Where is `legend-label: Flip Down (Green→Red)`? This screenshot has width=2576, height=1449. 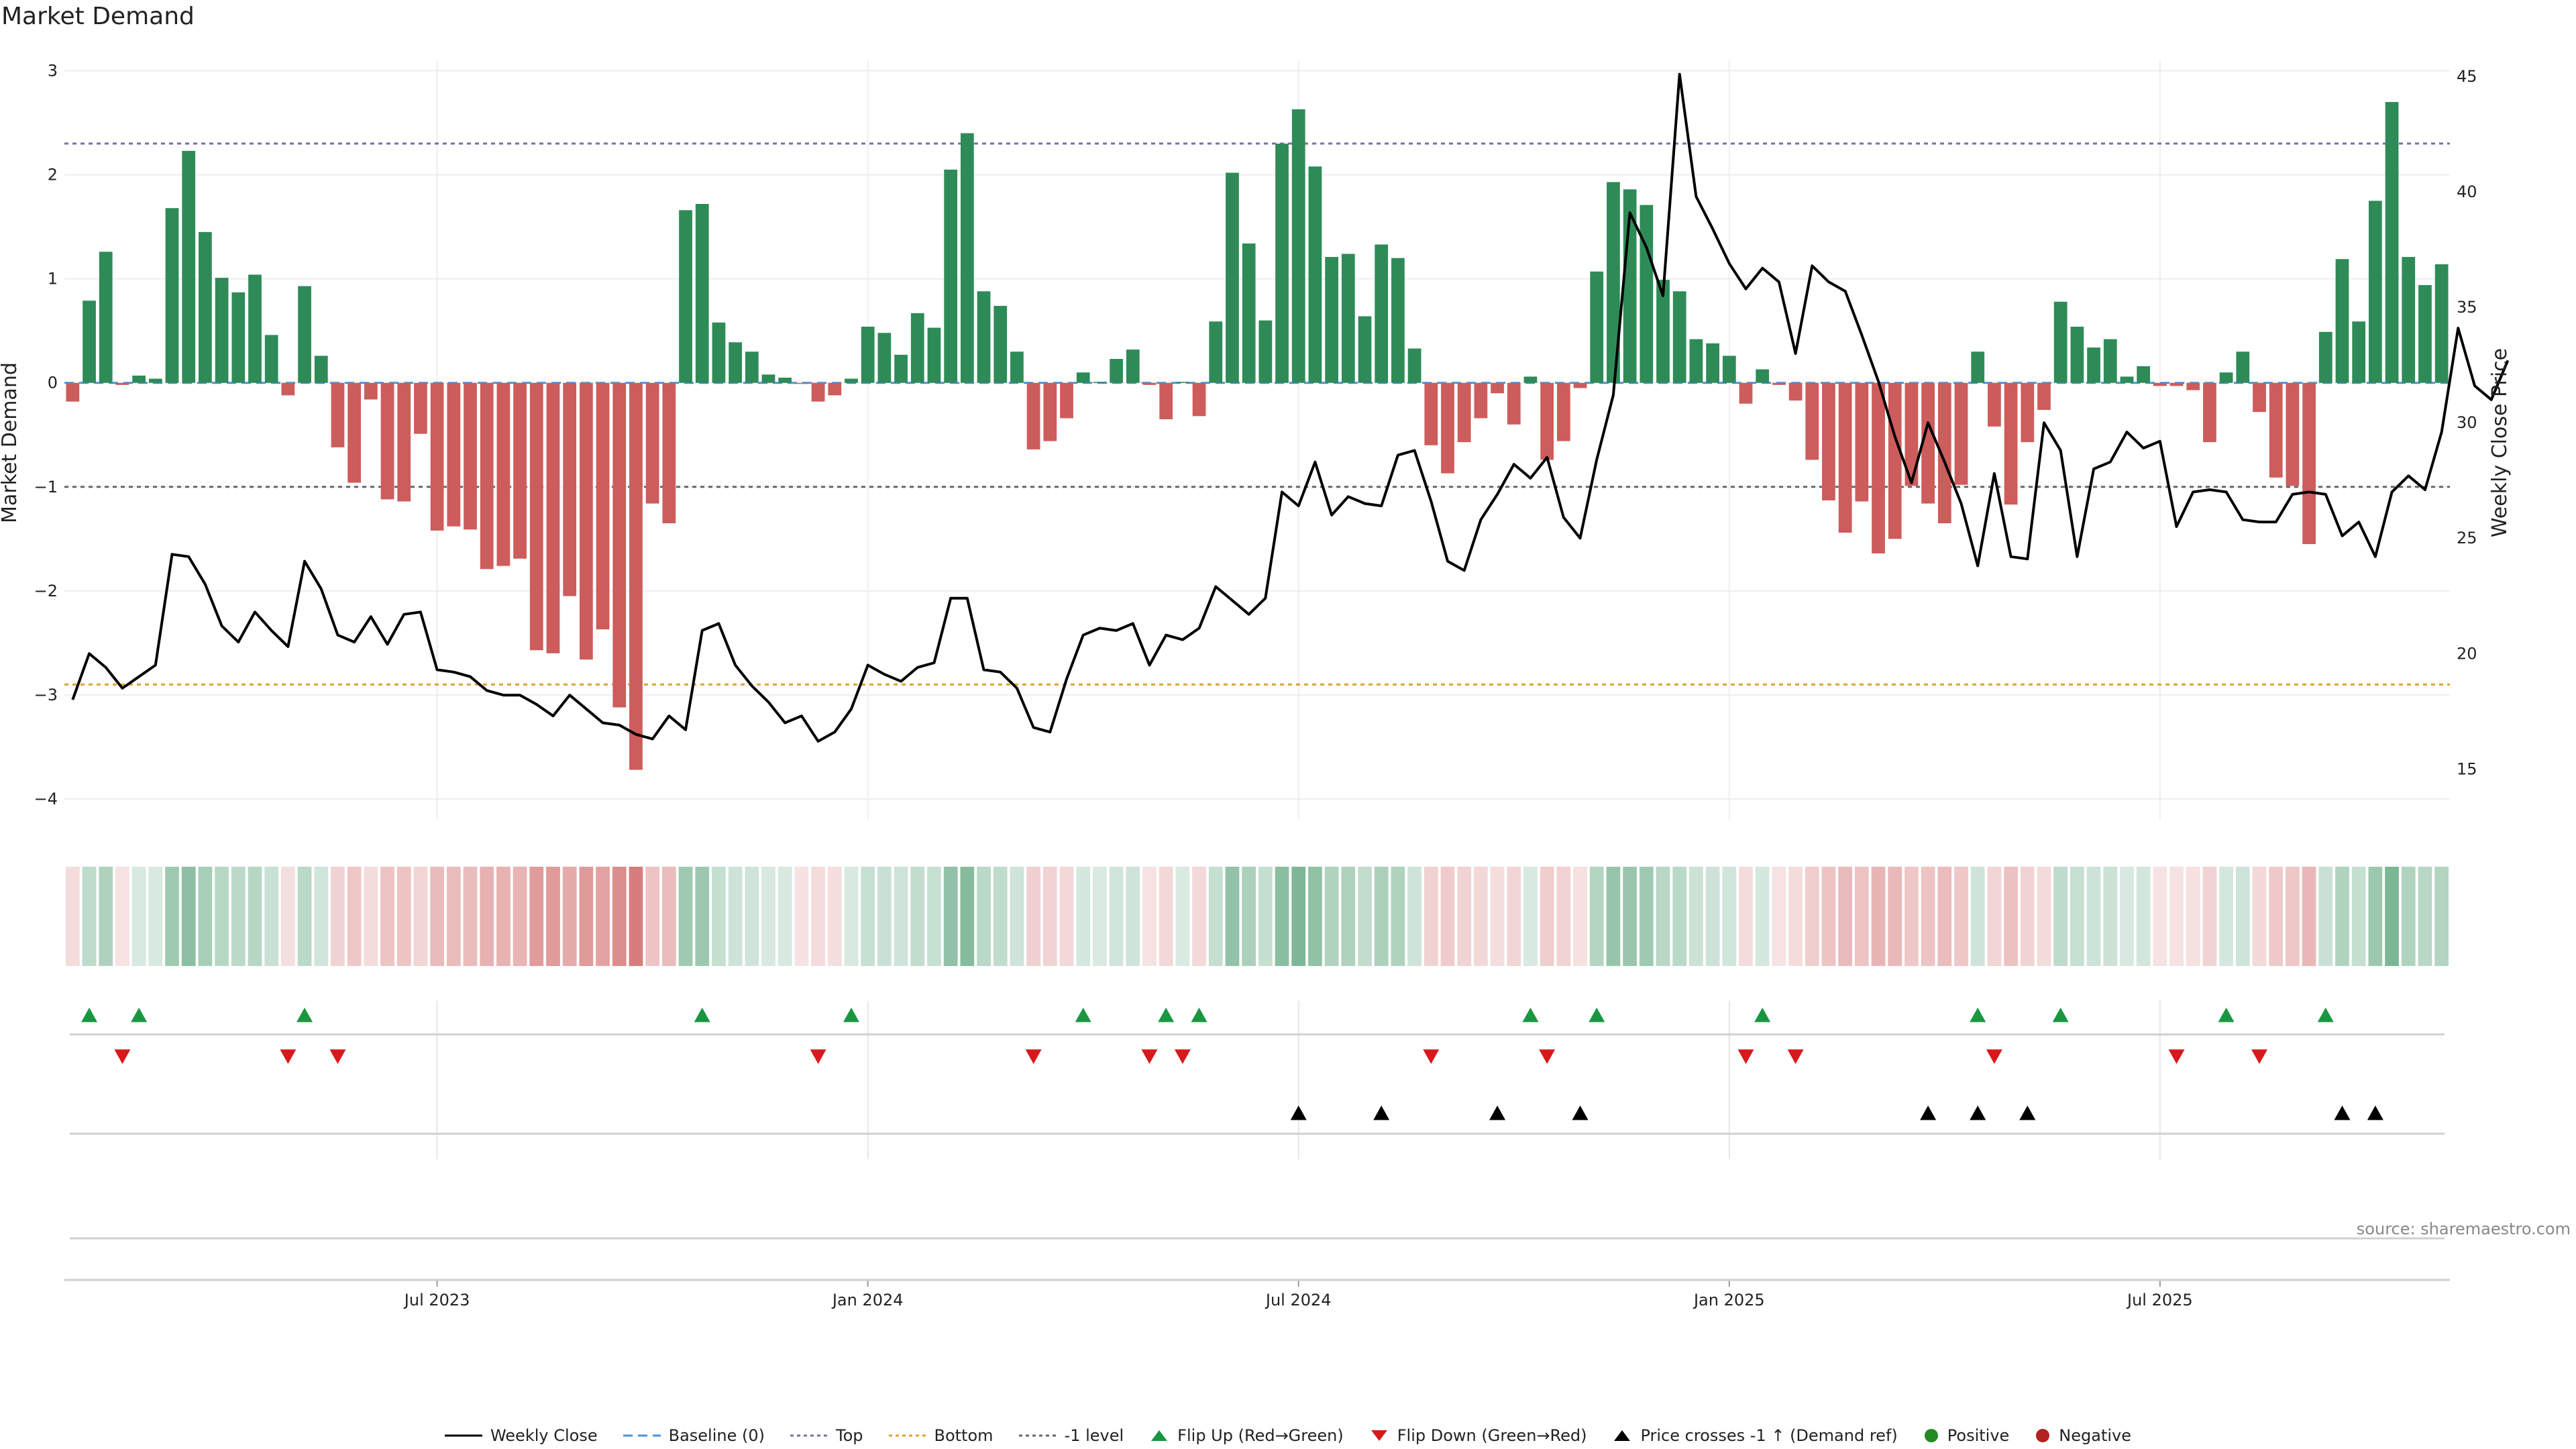 legend-label: Flip Down (Green→Red) is located at coordinates (1492, 1435).